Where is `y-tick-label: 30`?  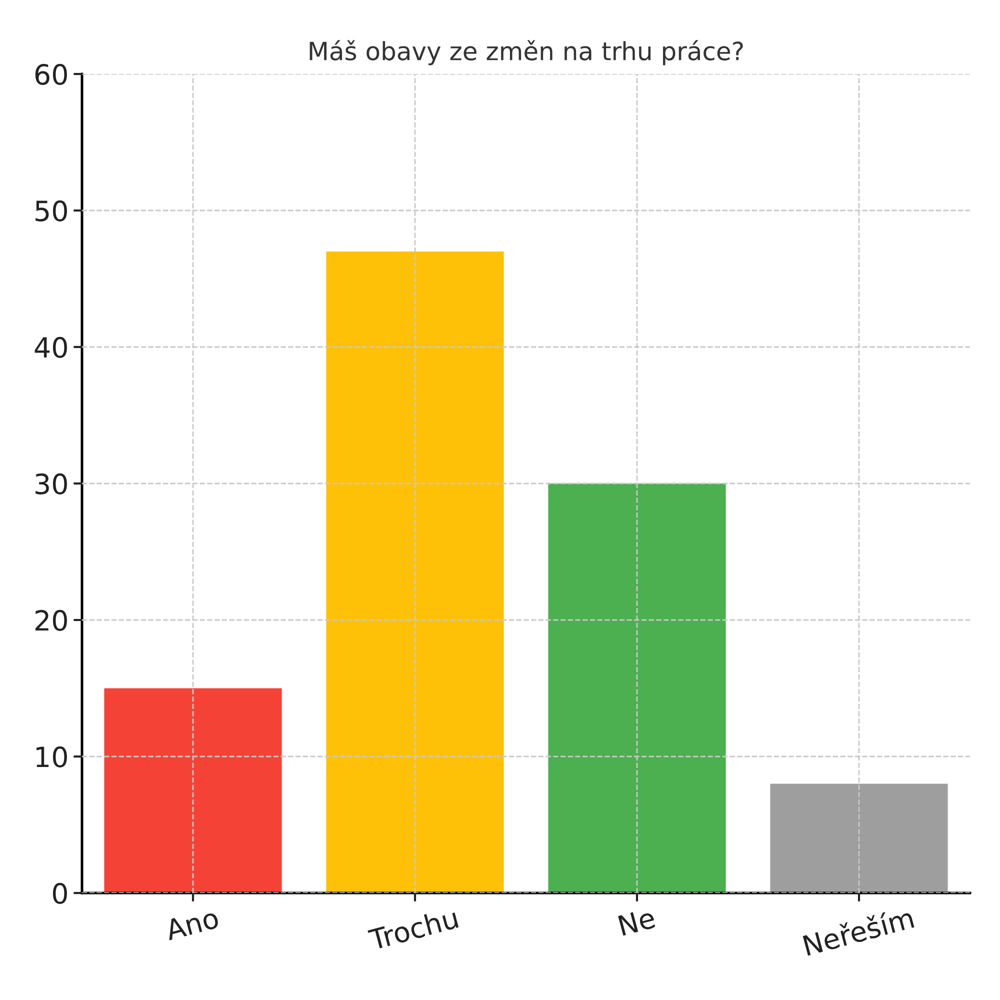 y-tick-label: 30 is located at coordinates (51, 483).